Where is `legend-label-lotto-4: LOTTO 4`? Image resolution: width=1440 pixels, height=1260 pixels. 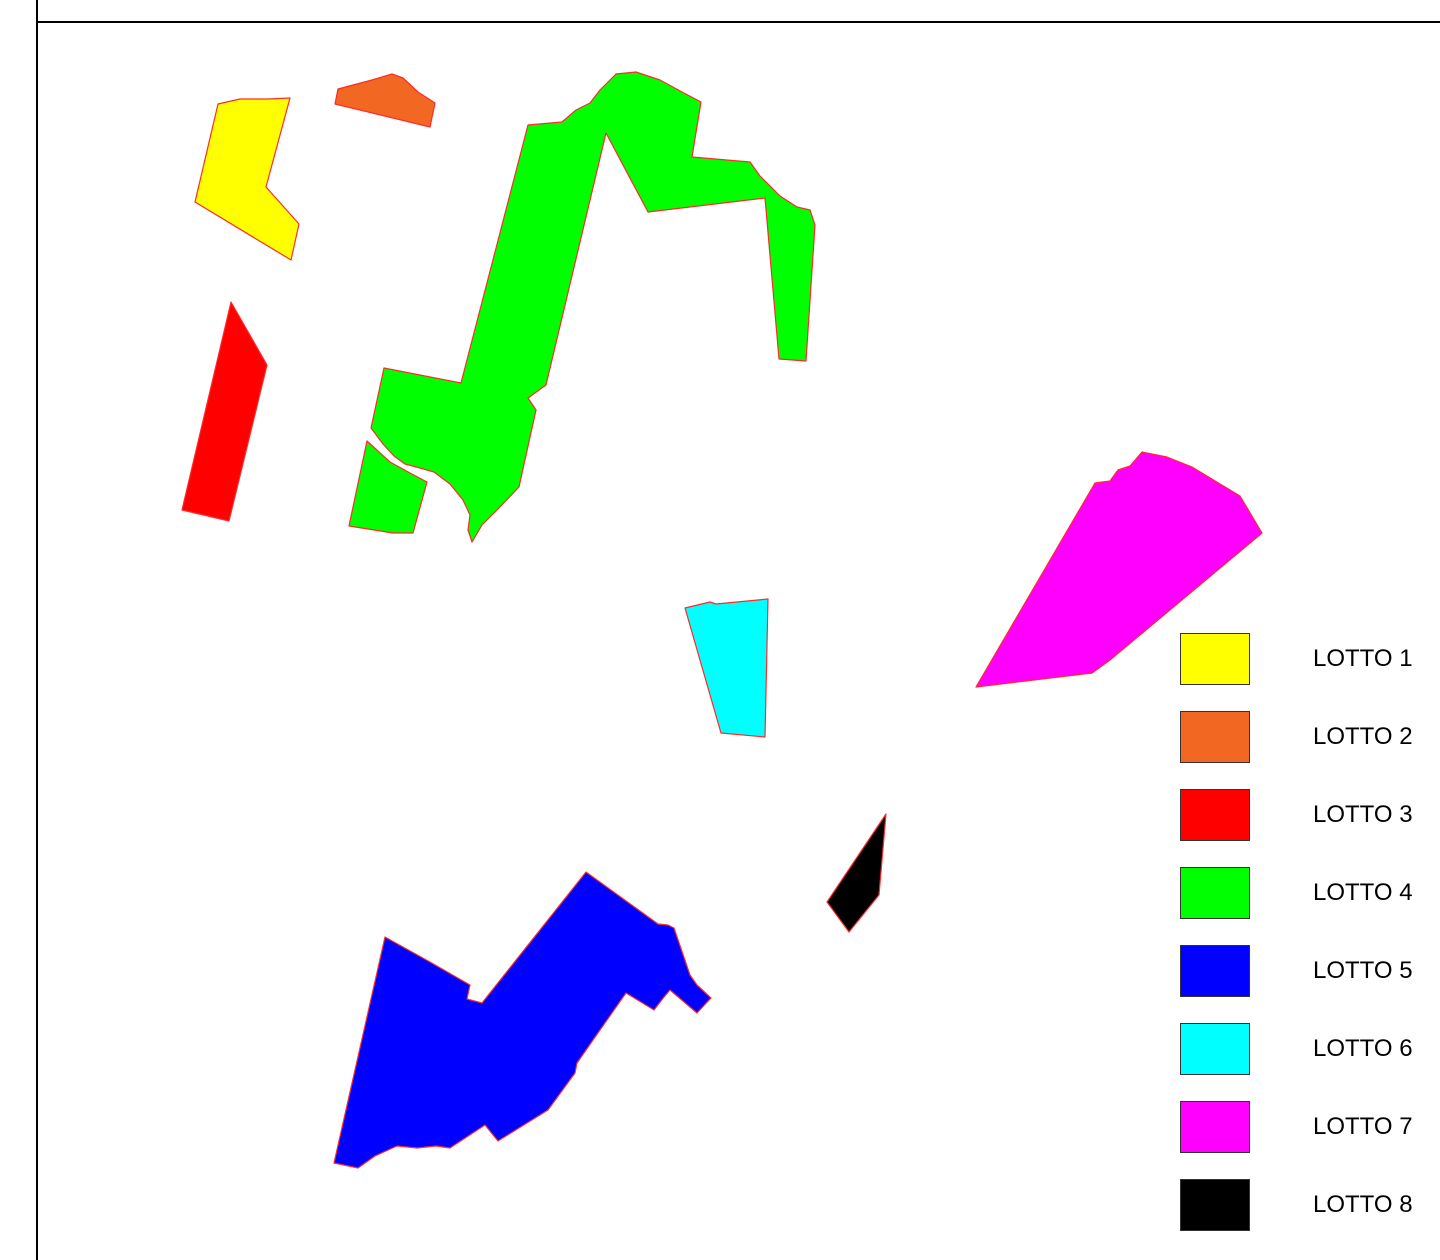 legend-label-lotto-4: LOTTO 4 is located at coordinates (1363, 892).